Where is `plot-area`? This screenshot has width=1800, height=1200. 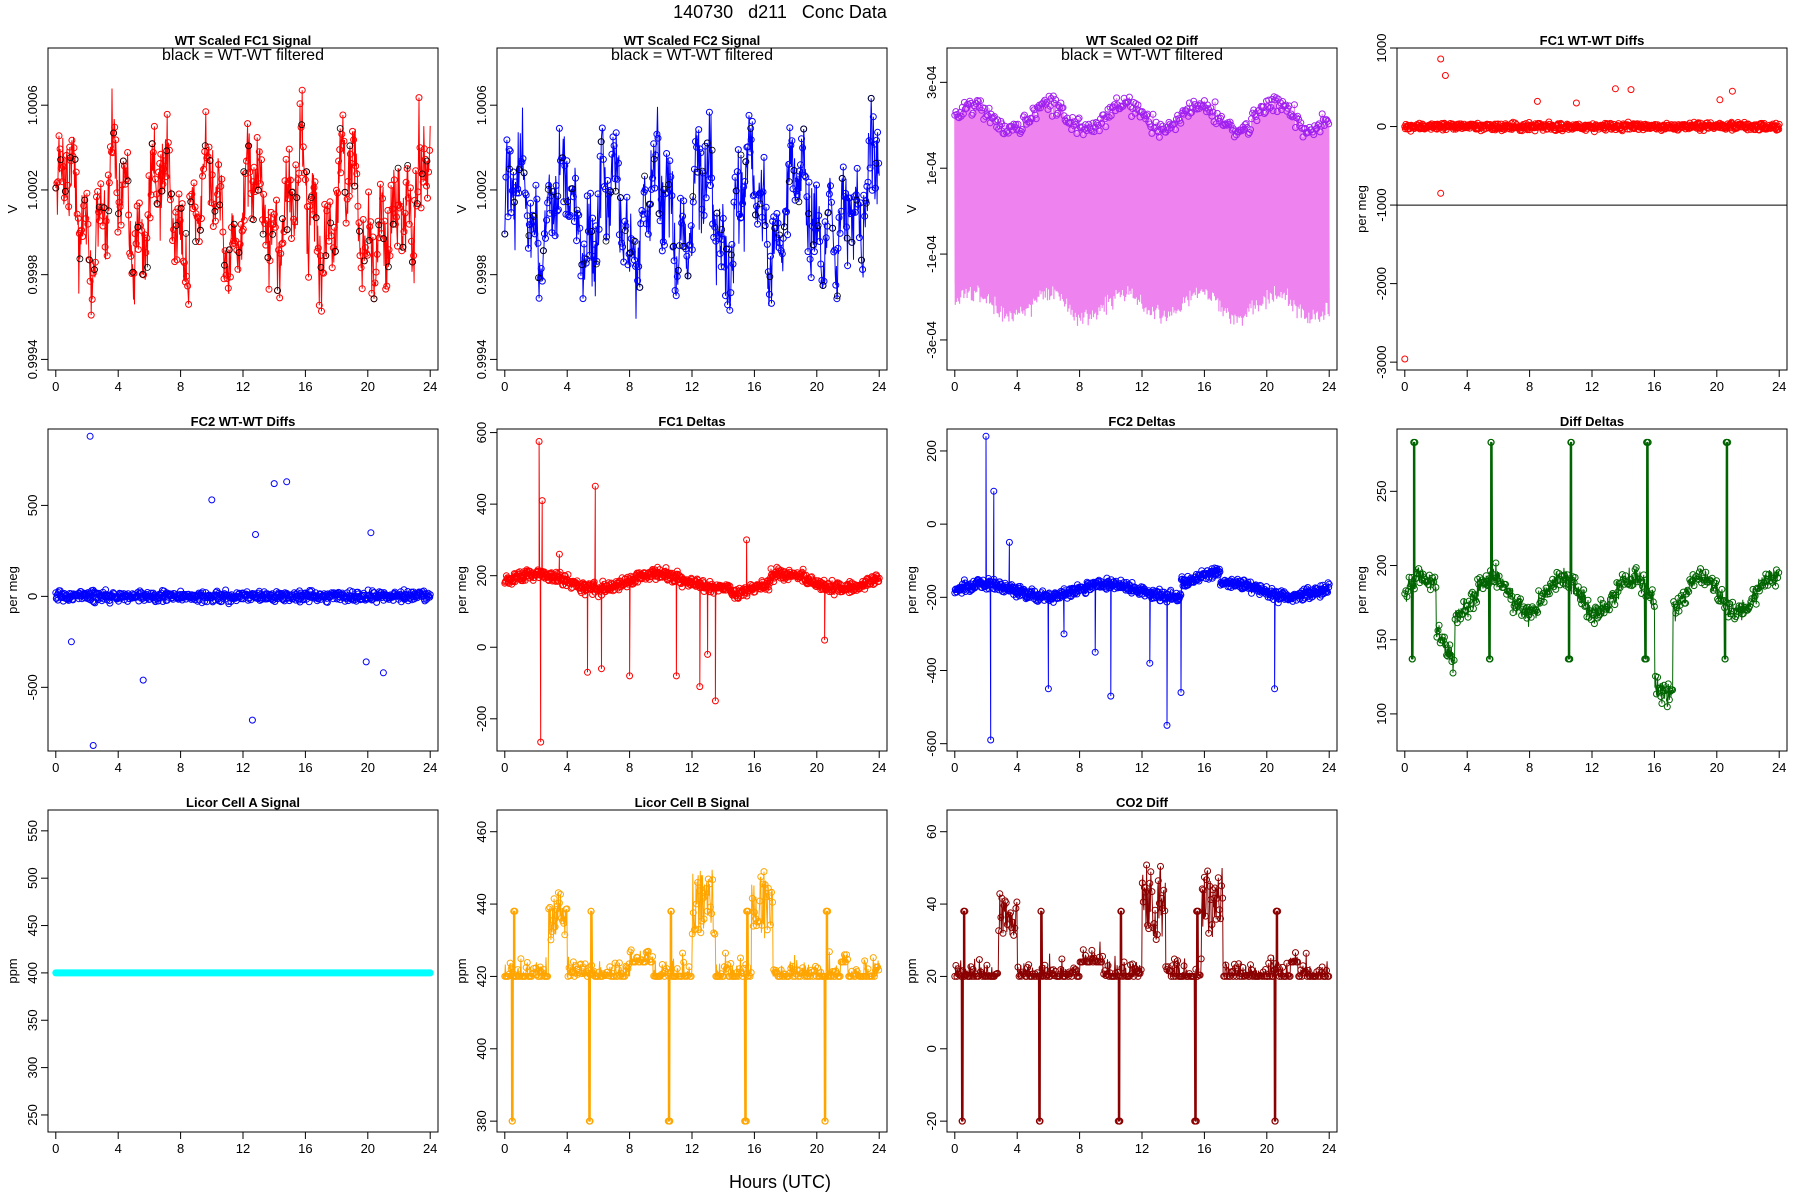
plot-area is located at coordinates (1592, 574).